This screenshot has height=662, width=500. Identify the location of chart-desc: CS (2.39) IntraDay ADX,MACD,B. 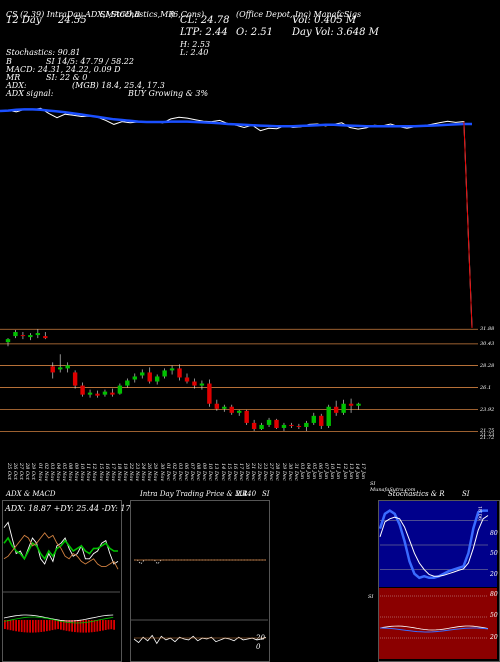
(73, 14).